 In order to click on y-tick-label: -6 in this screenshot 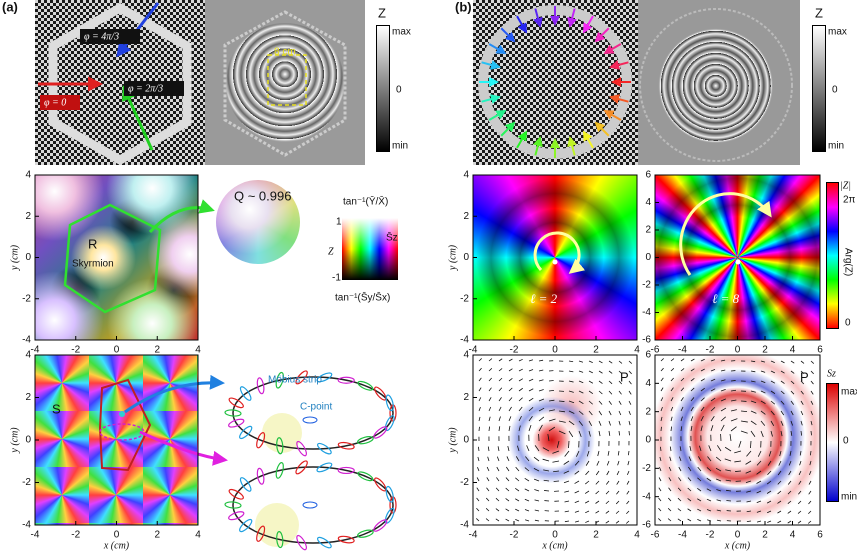, I will do `click(646, 525)`.